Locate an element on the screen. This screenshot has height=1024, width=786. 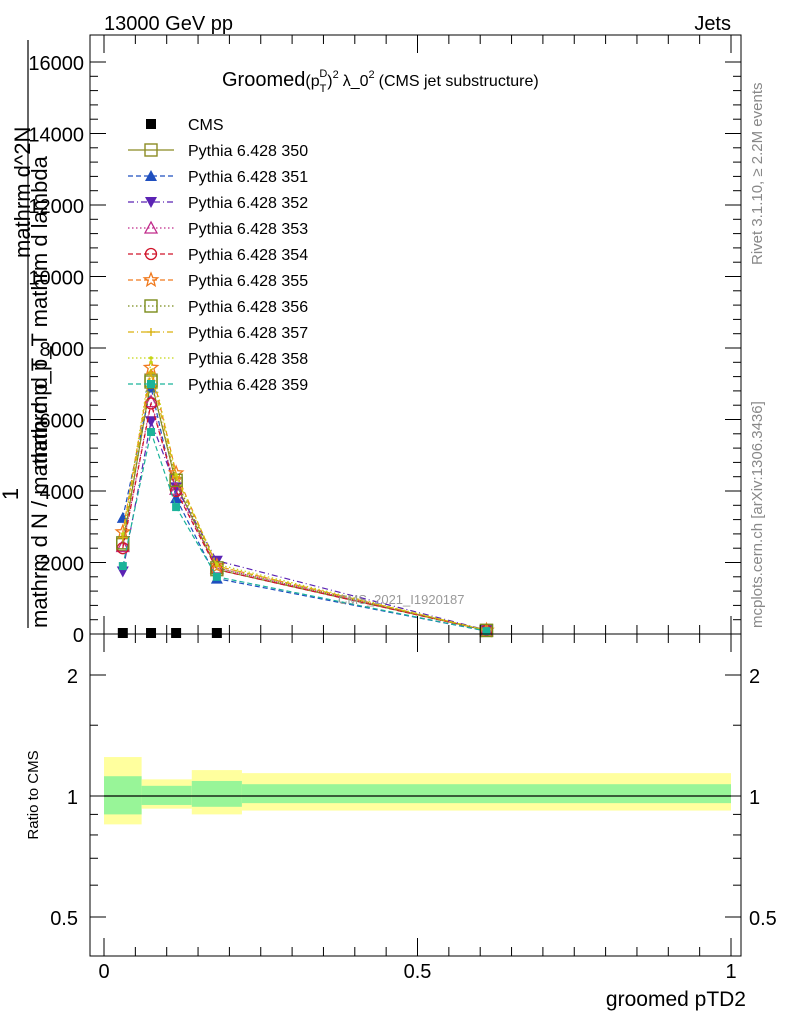
legend-label: Pythia 6.428 354 is located at coordinates (248, 255).